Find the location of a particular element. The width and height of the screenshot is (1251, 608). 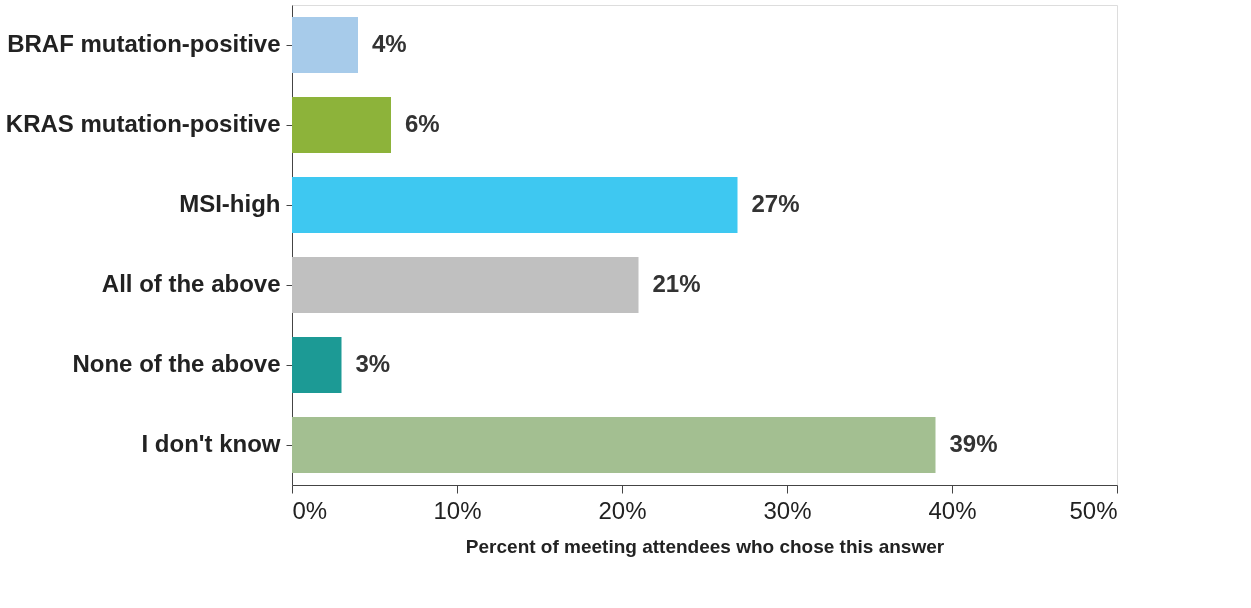

data-label: 21% is located at coordinates (676, 283).